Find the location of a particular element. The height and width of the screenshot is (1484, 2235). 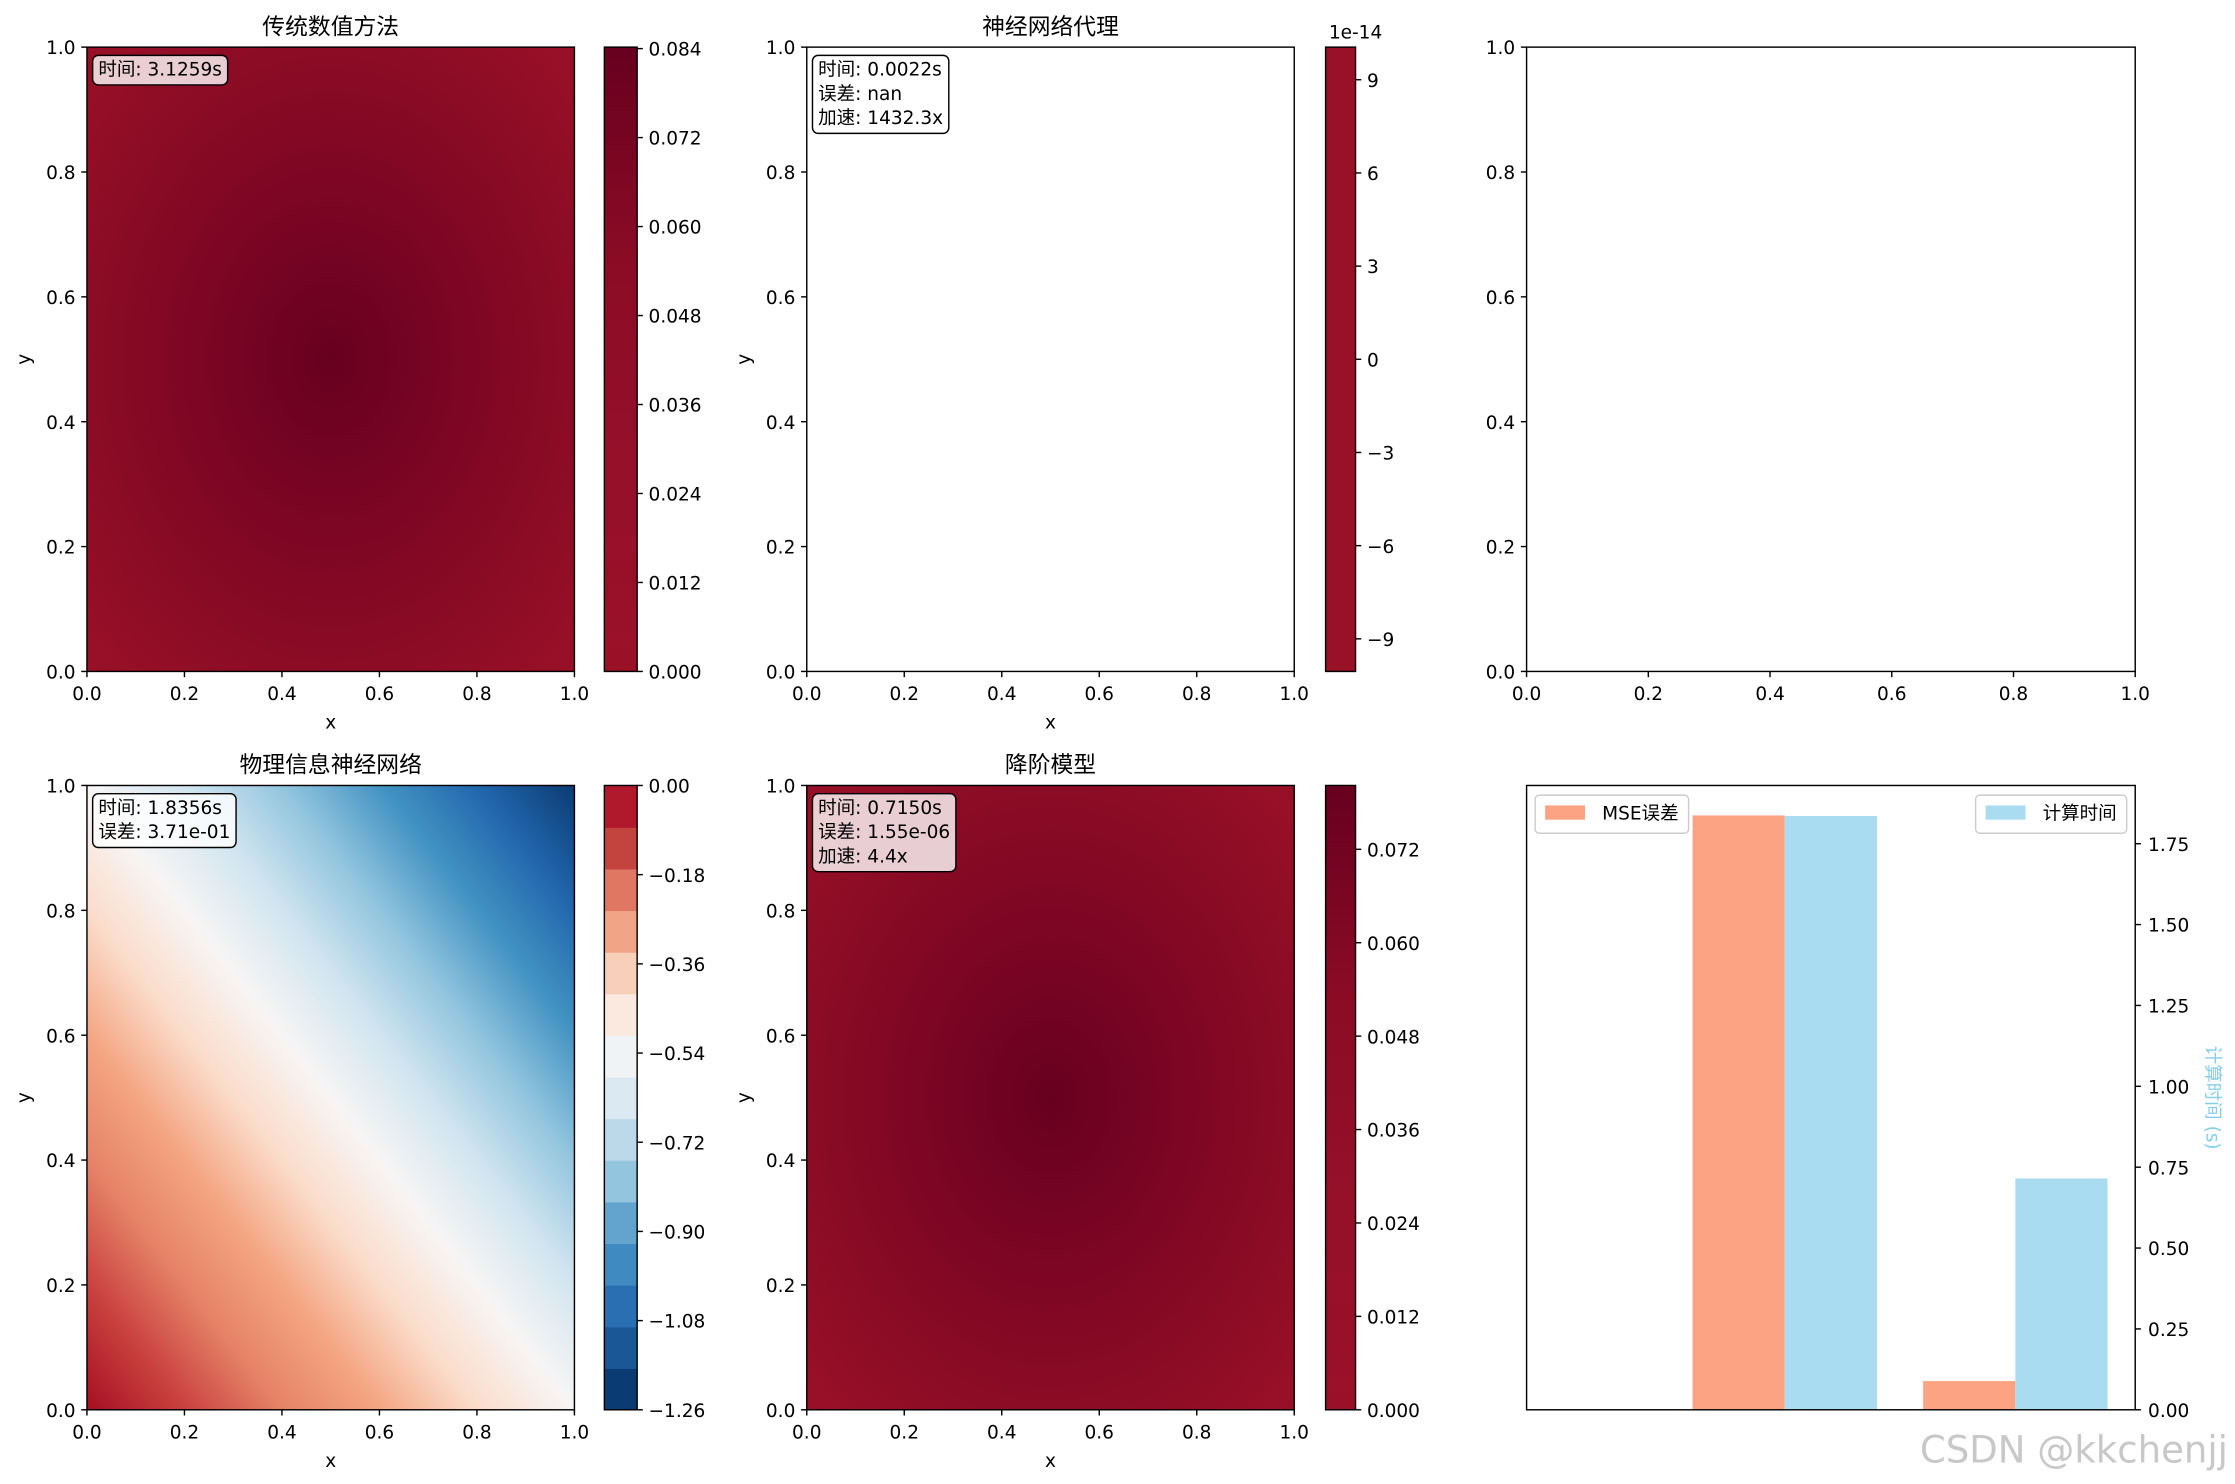

y2-tick-label: 0.00 is located at coordinates (2168, 1411).